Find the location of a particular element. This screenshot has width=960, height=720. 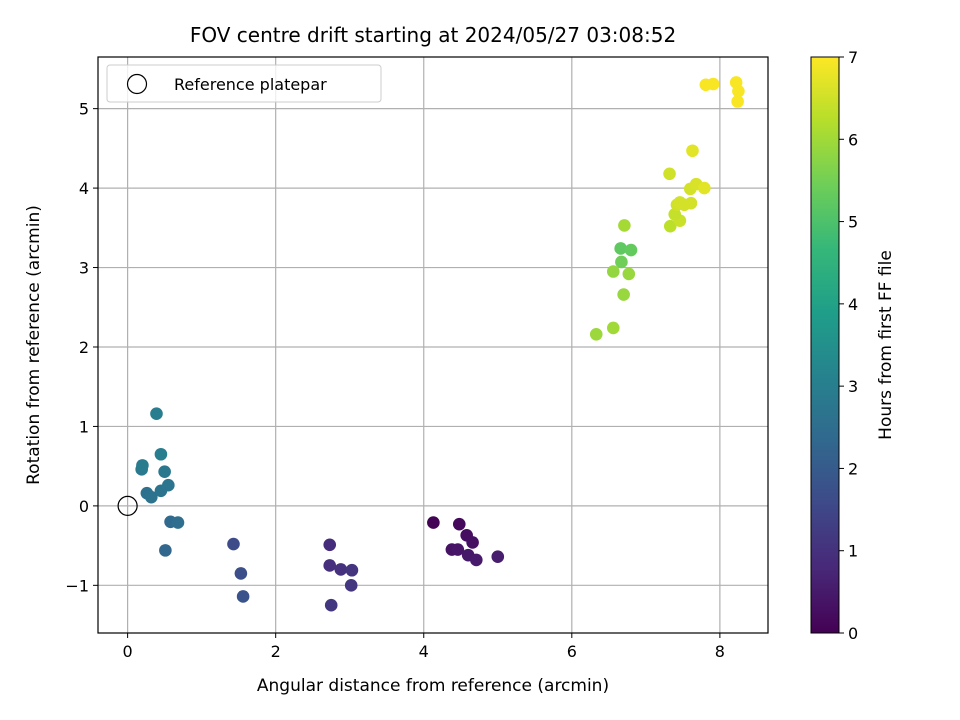

y-tick-label: 5 is located at coordinates (84, 109).